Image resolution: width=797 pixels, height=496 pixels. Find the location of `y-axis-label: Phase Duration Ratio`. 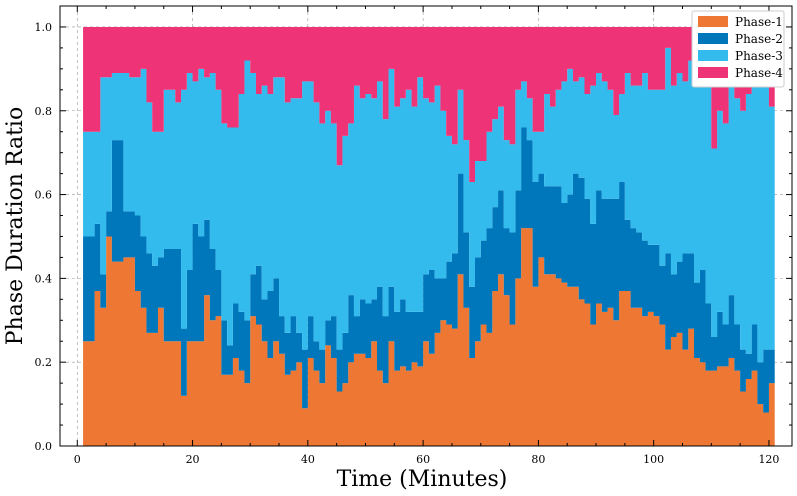

y-axis-label: Phase Duration Ratio is located at coordinates (15, 226).